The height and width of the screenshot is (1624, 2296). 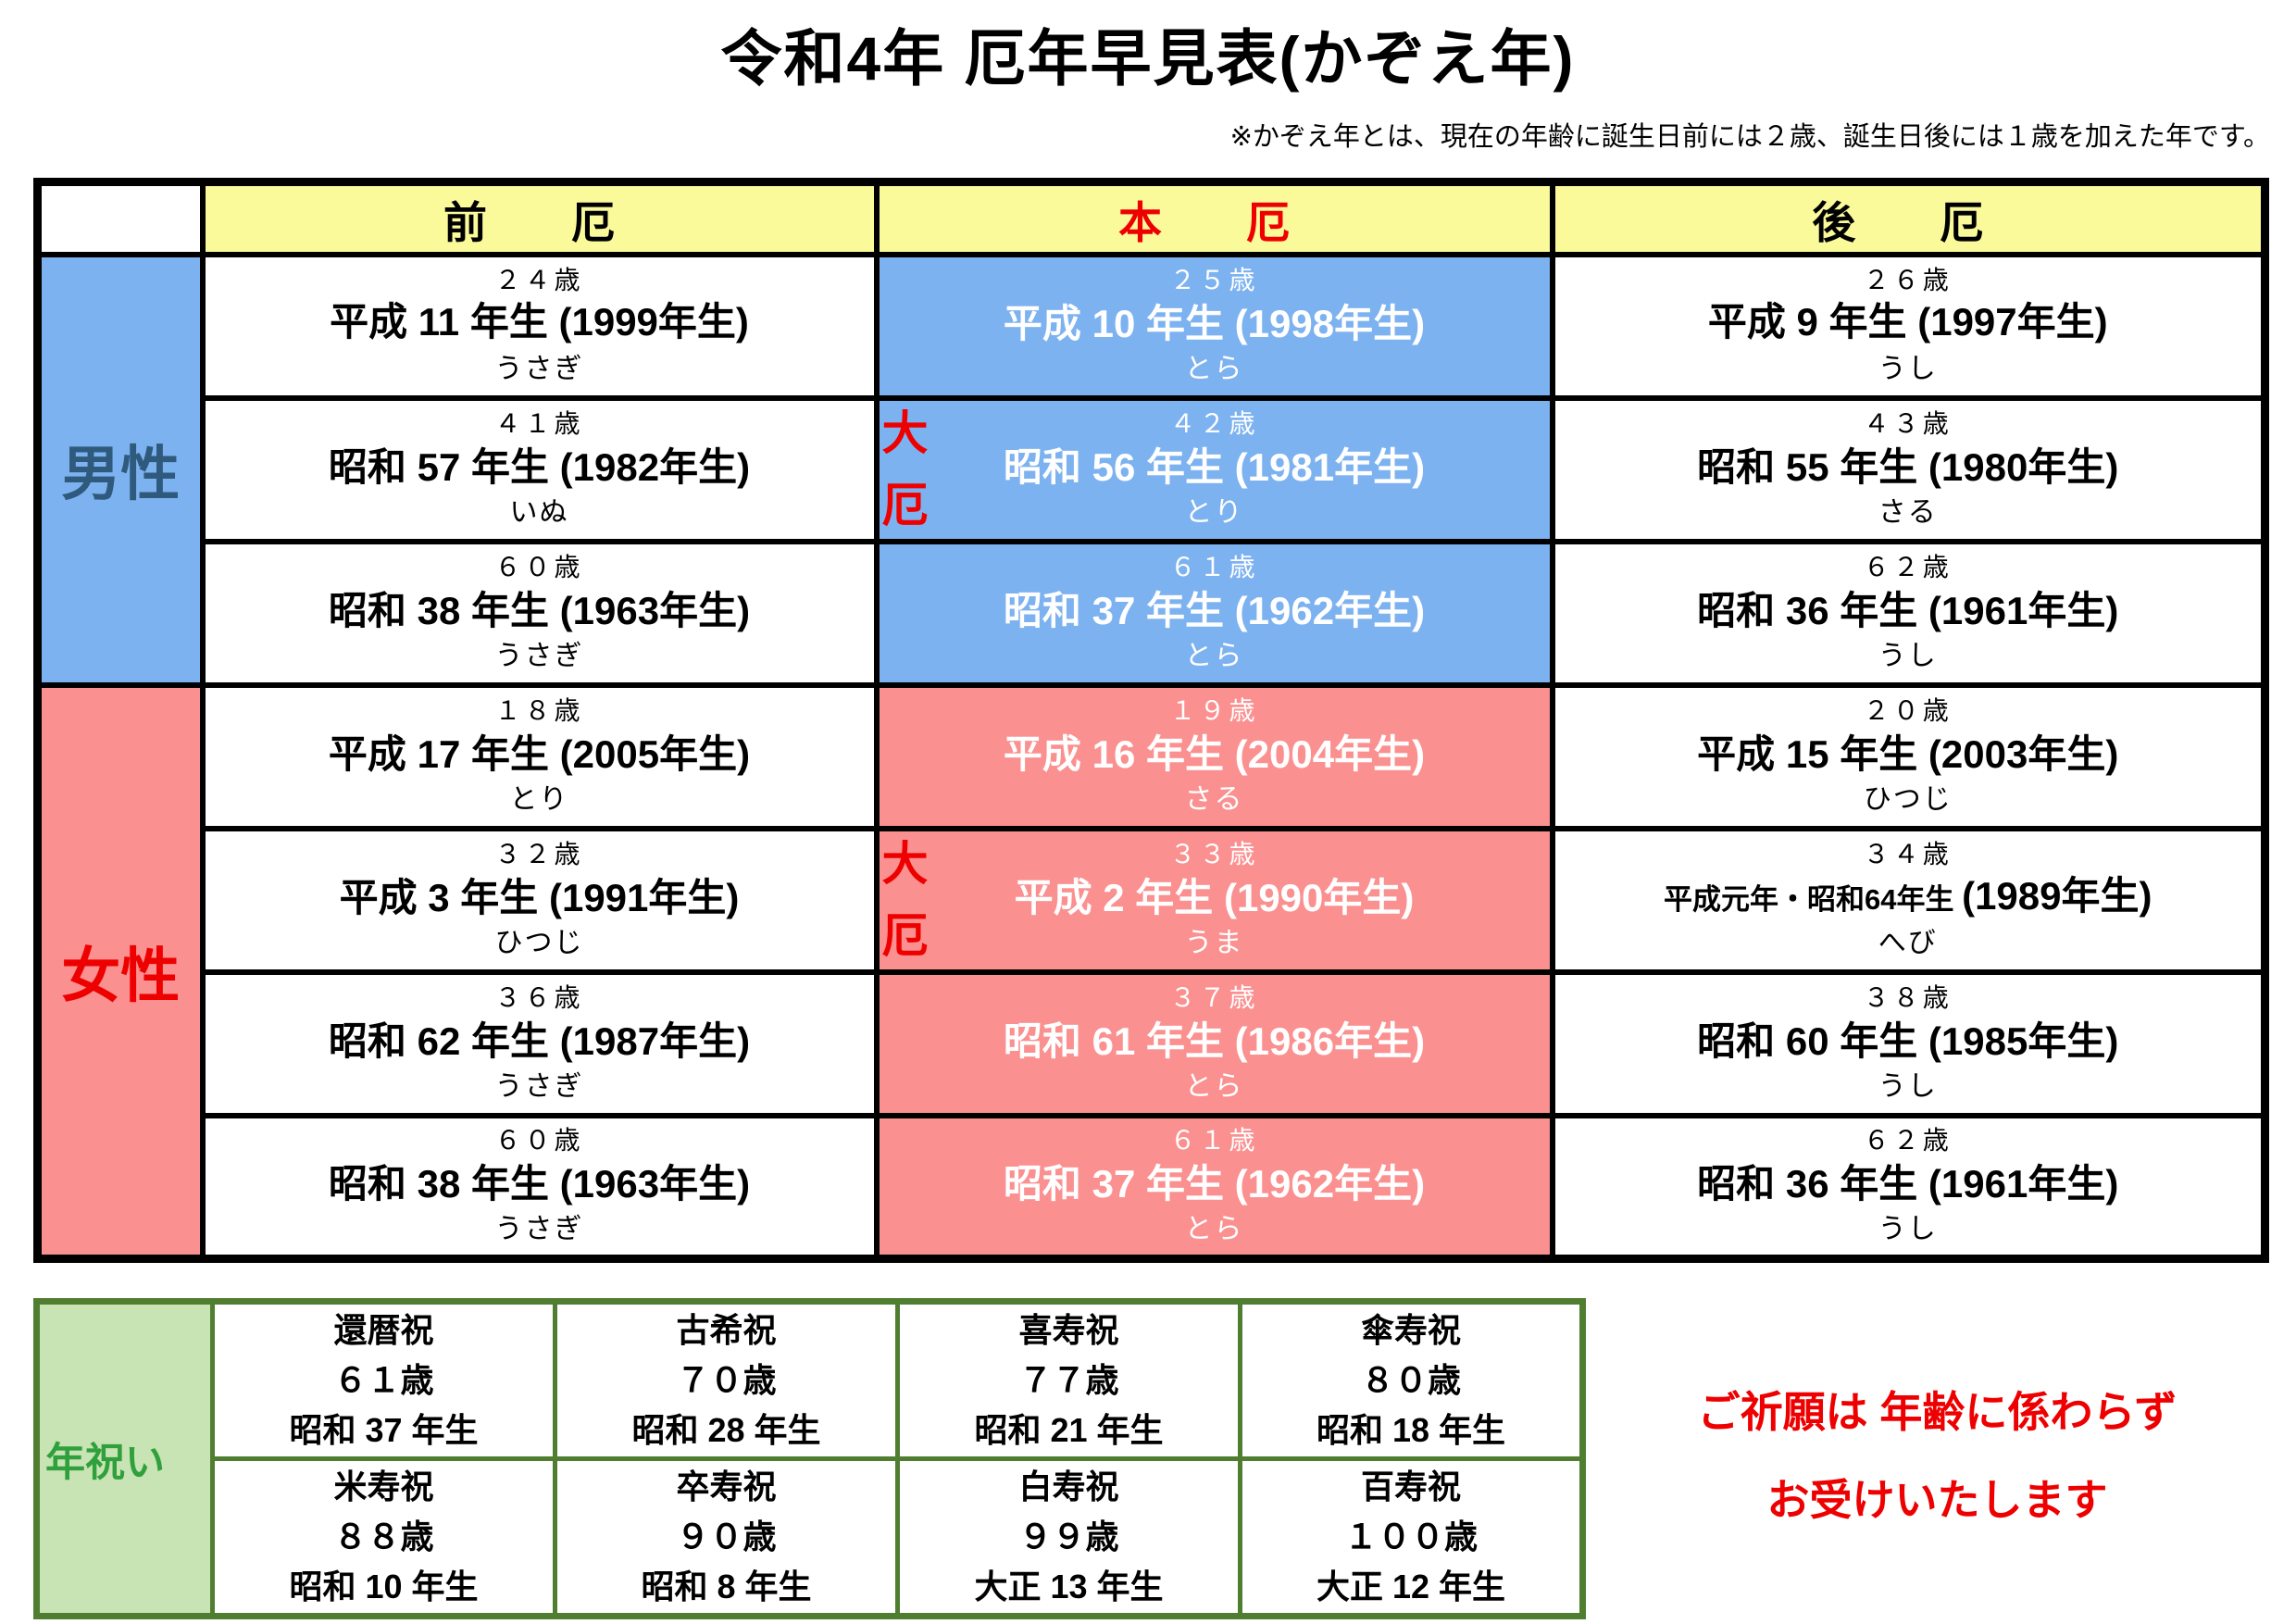 I want to click on age-label: ３４歳, so click(x=1908, y=853).